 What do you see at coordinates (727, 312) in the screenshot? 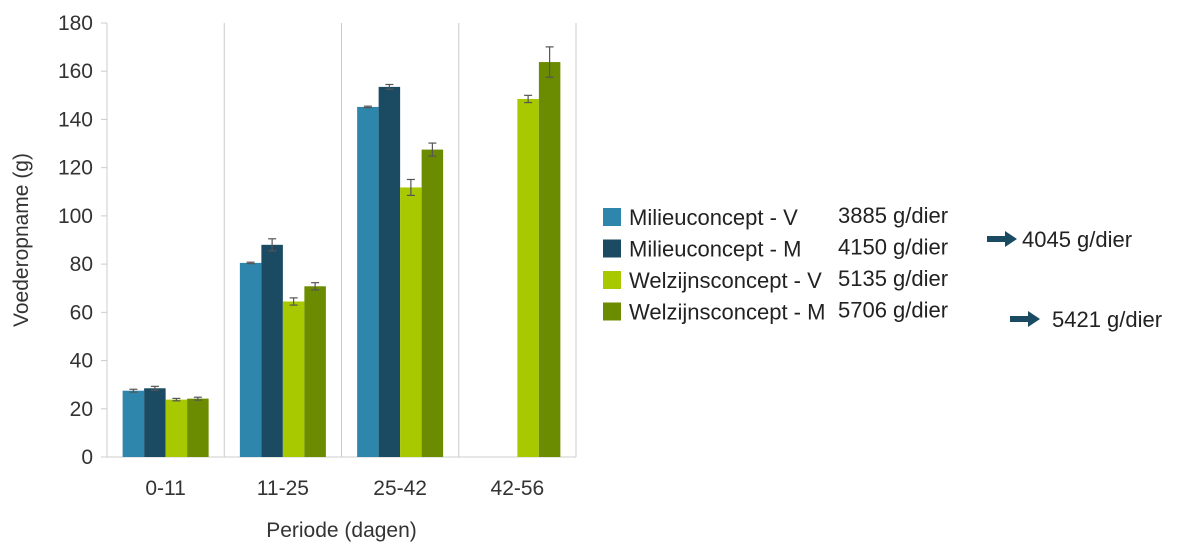
I see `legend-label: Welzijnsconcept - M` at bounding box center [727, 312].